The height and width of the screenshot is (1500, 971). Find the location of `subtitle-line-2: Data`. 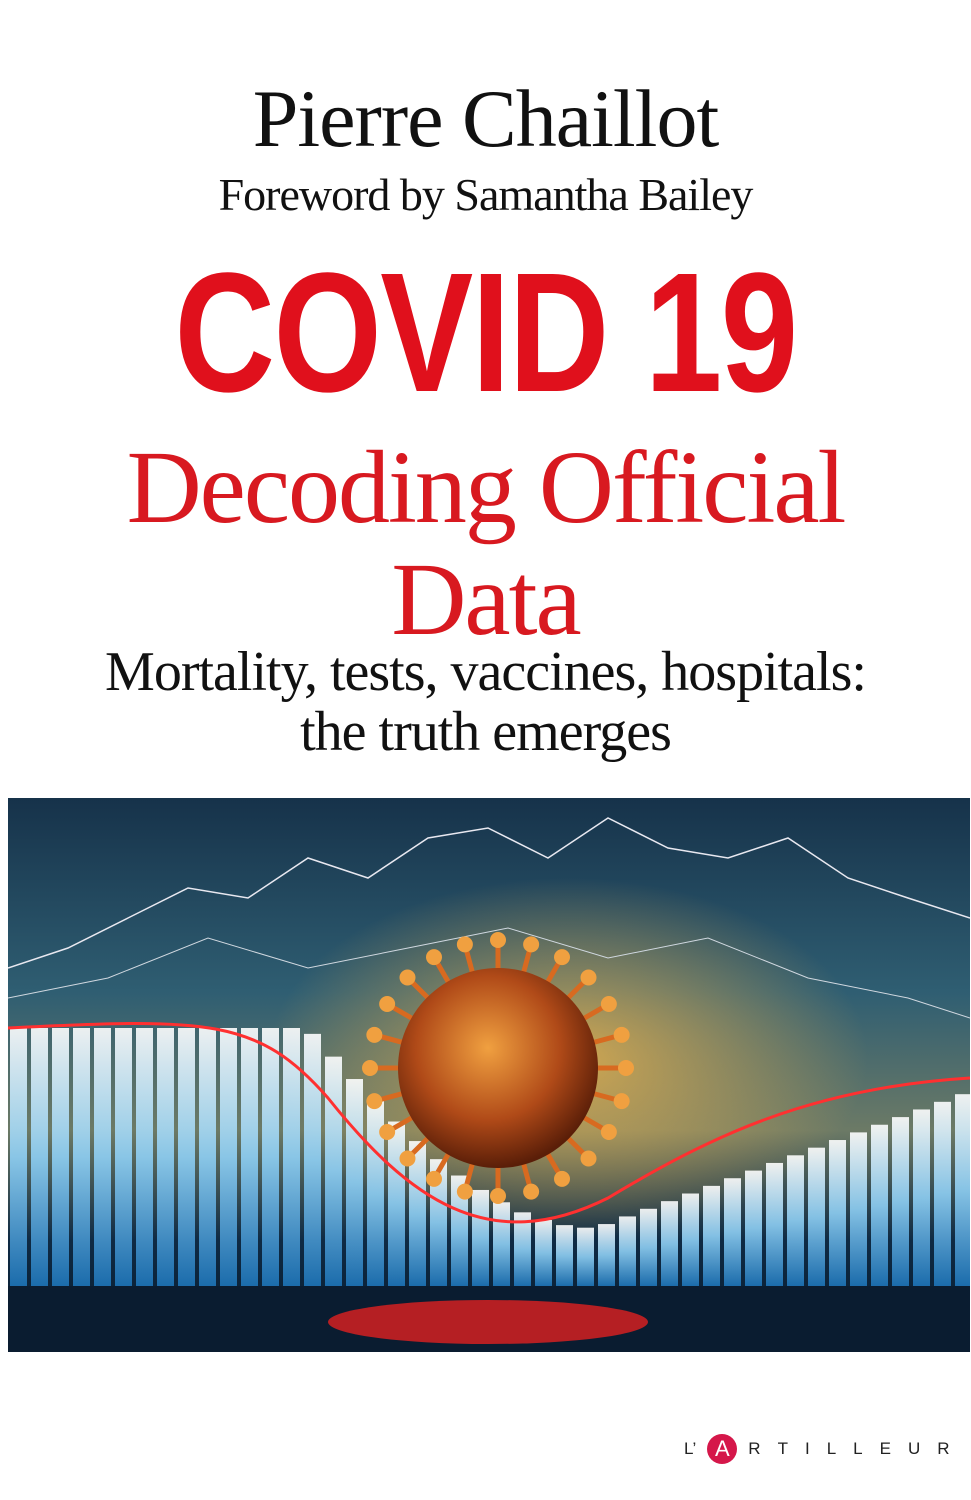

subtitle-line-2: Data is located at coordinates (486, 599).